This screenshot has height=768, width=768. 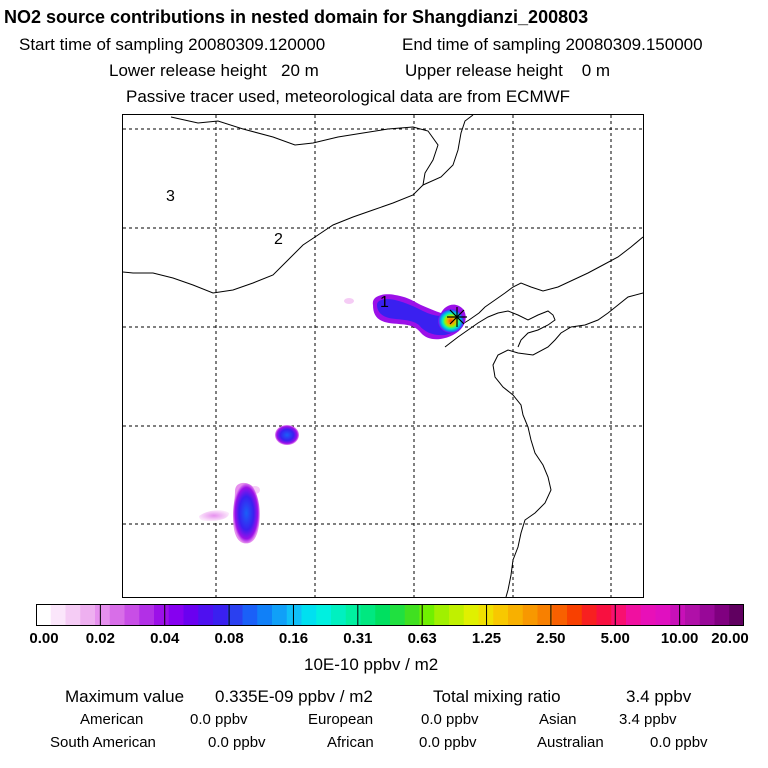 I want to click on colorbar-tick-label: 5.00, so click(x=615, y=638).